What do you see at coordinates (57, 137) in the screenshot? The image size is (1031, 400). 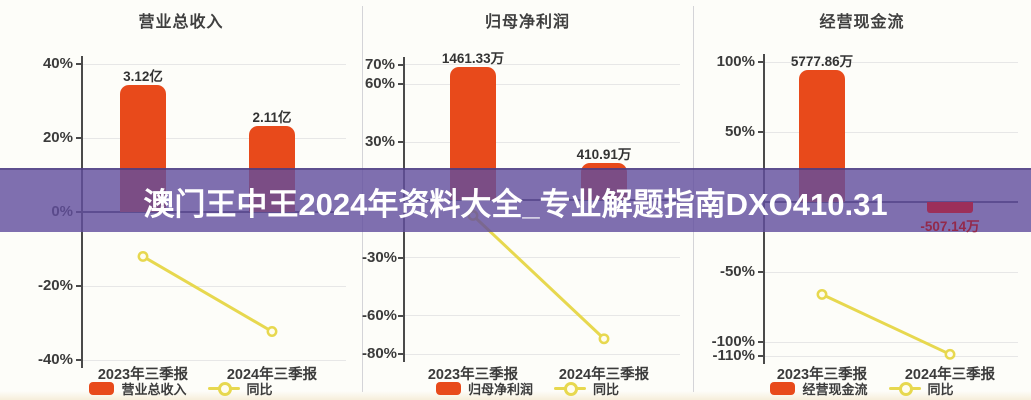 I see `y-tick-label: 20%` at bounding box center [57, 137].